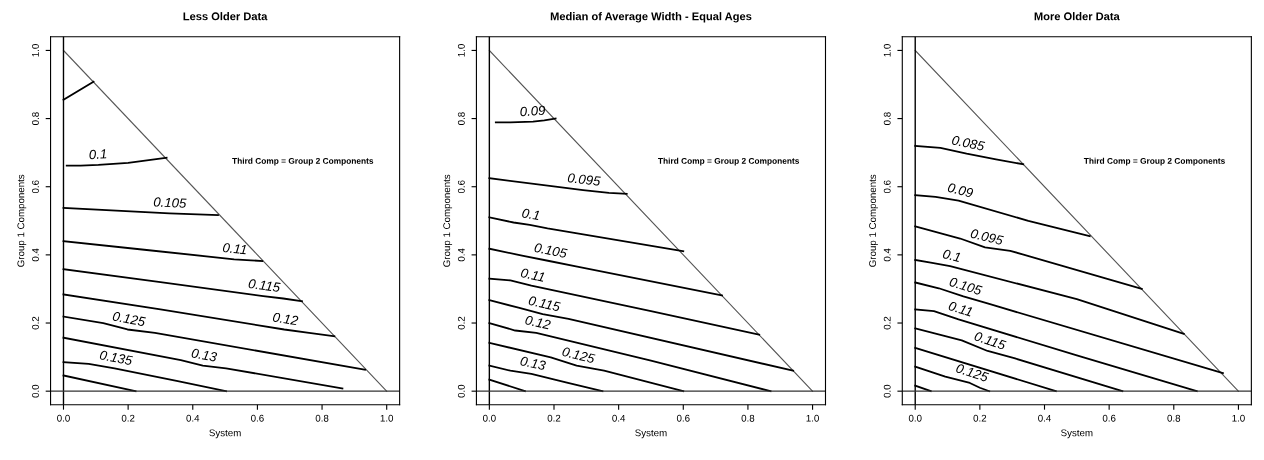  I want to click on chart-title: More Older Data, so click(1077, 16).